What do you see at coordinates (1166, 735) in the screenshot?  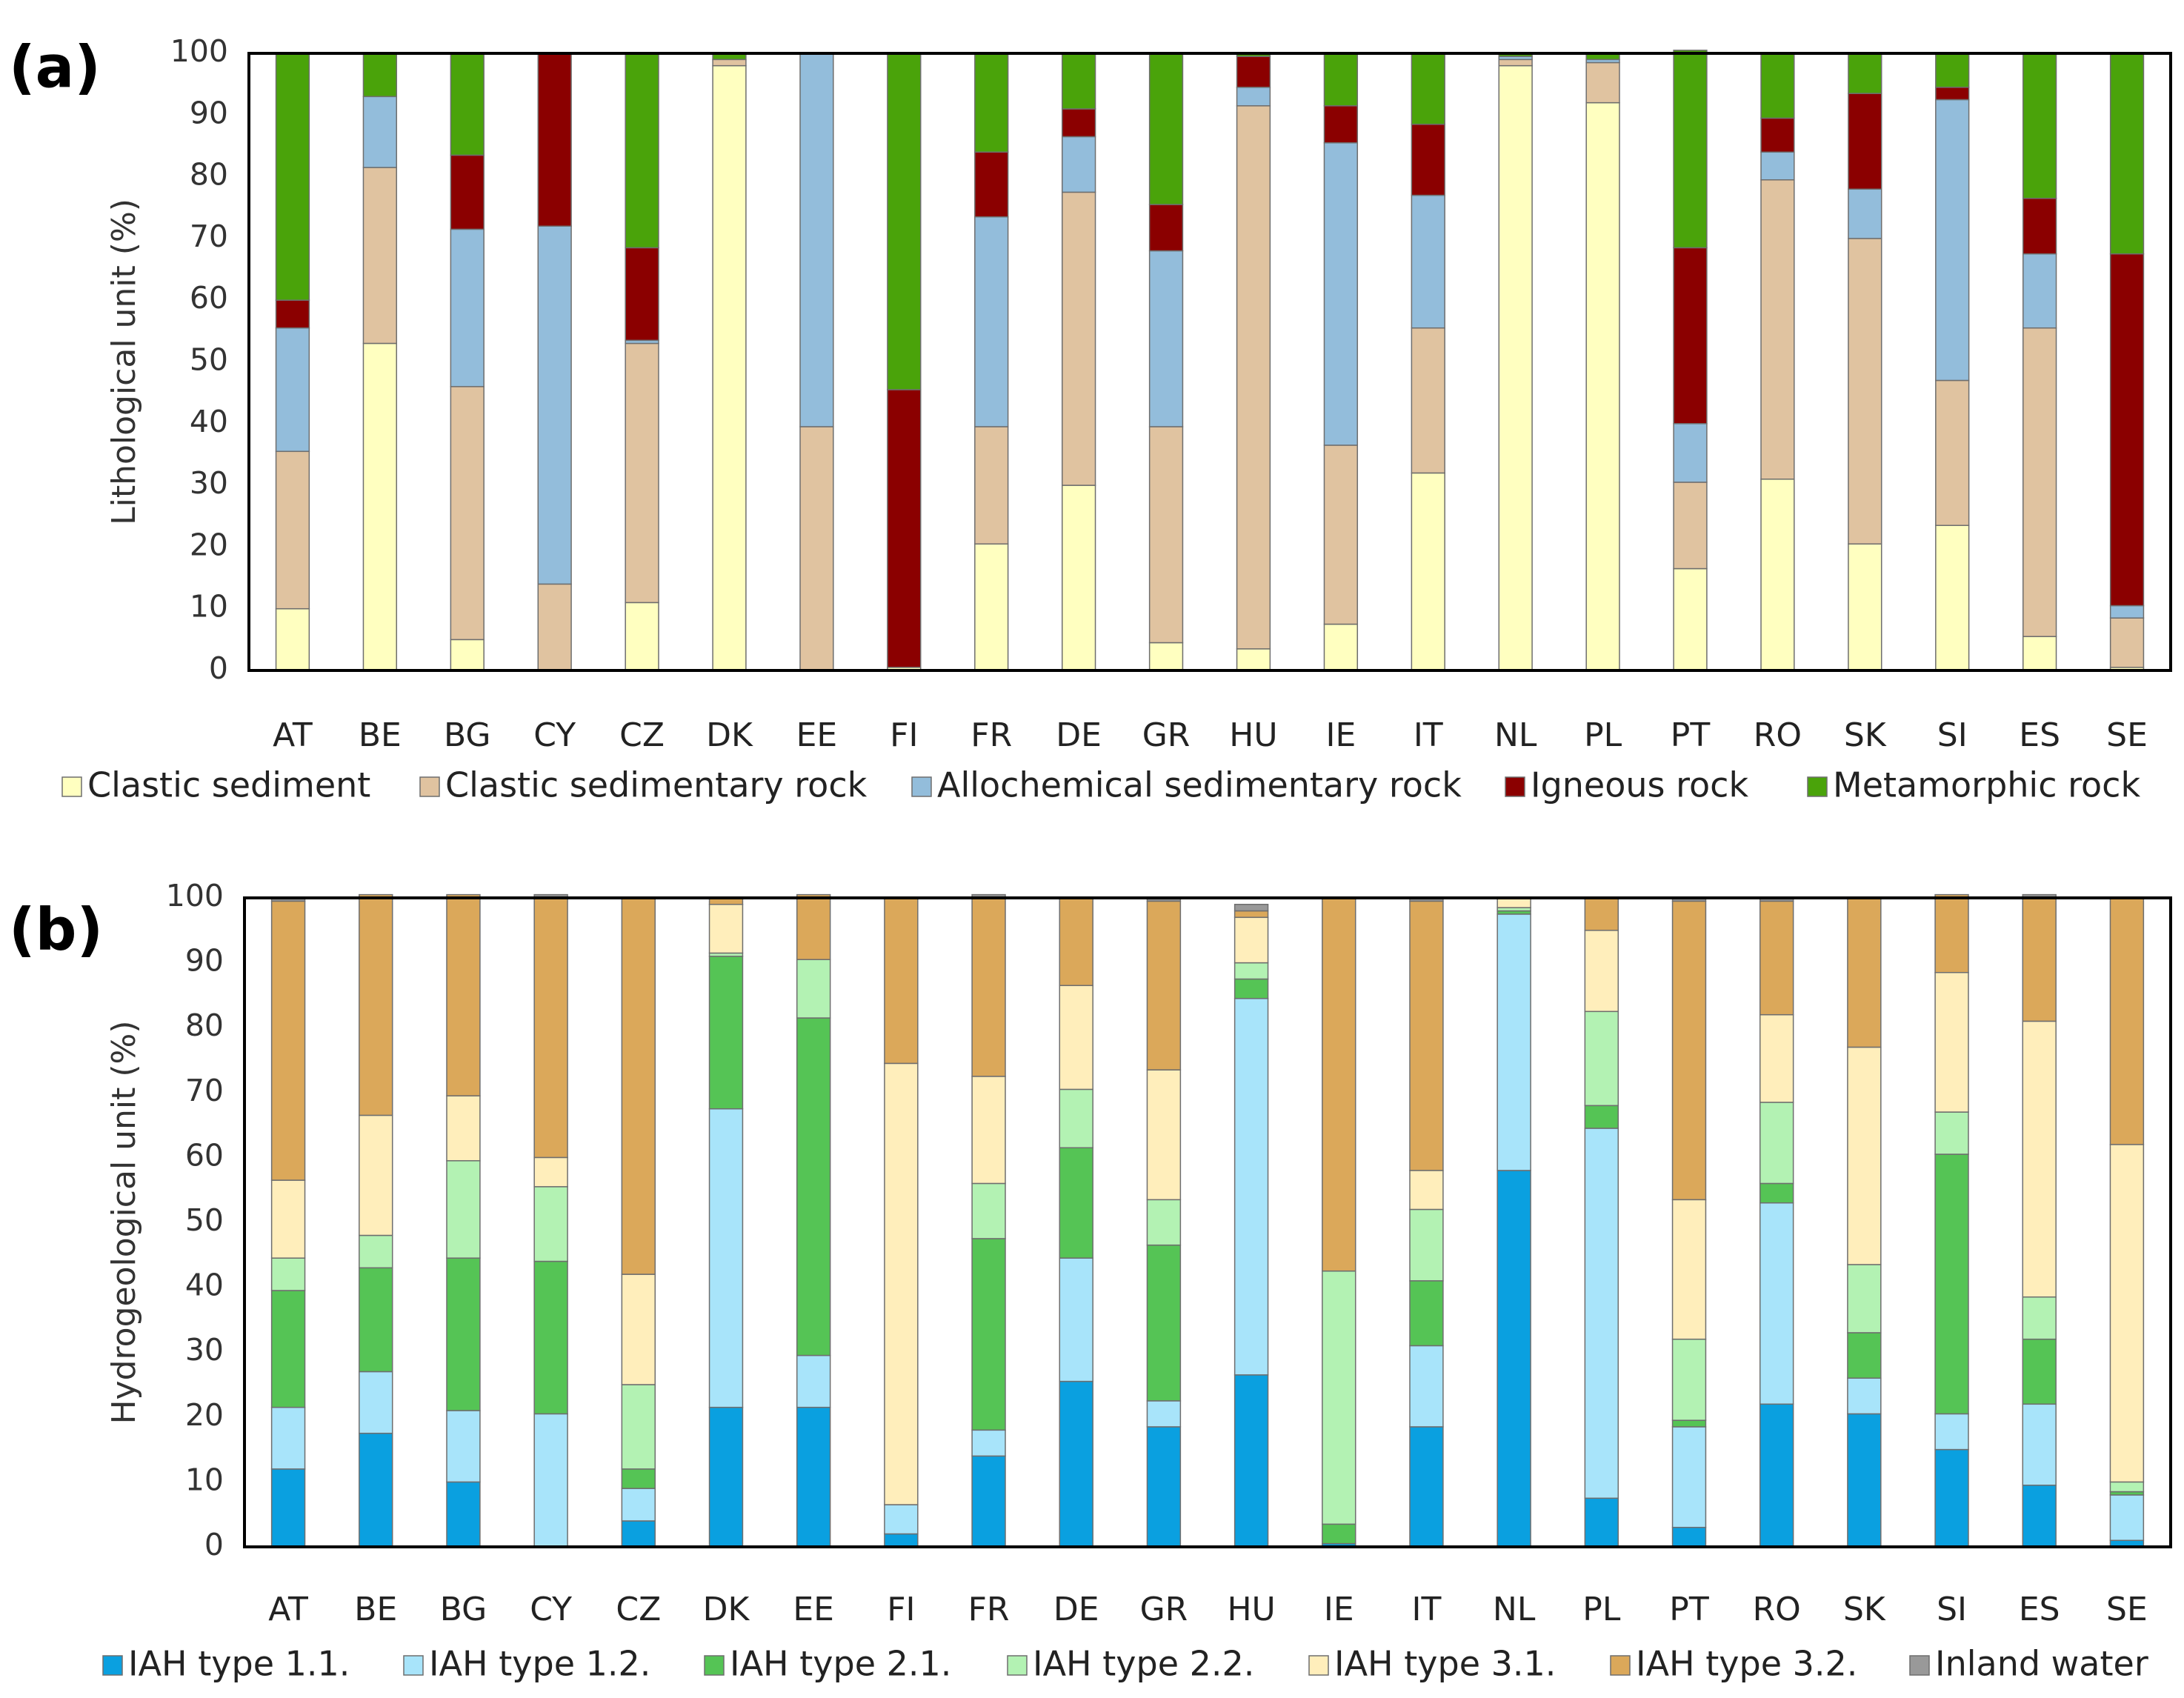 I see `x-tick-label-gr: GR` at bounding box center [1166, 735].